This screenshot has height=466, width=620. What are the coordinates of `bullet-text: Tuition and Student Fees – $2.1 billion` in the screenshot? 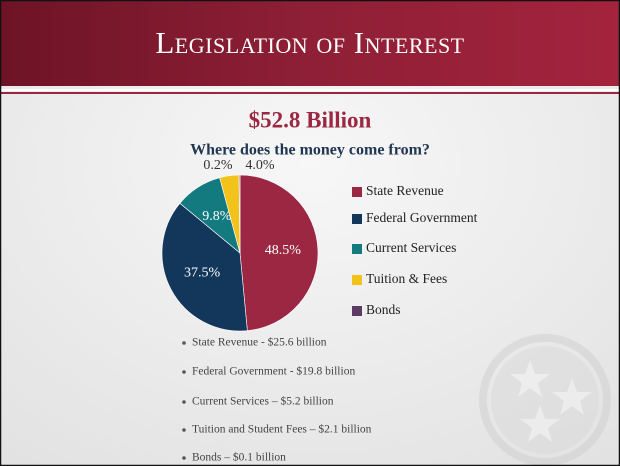 It's located at (282, 429).